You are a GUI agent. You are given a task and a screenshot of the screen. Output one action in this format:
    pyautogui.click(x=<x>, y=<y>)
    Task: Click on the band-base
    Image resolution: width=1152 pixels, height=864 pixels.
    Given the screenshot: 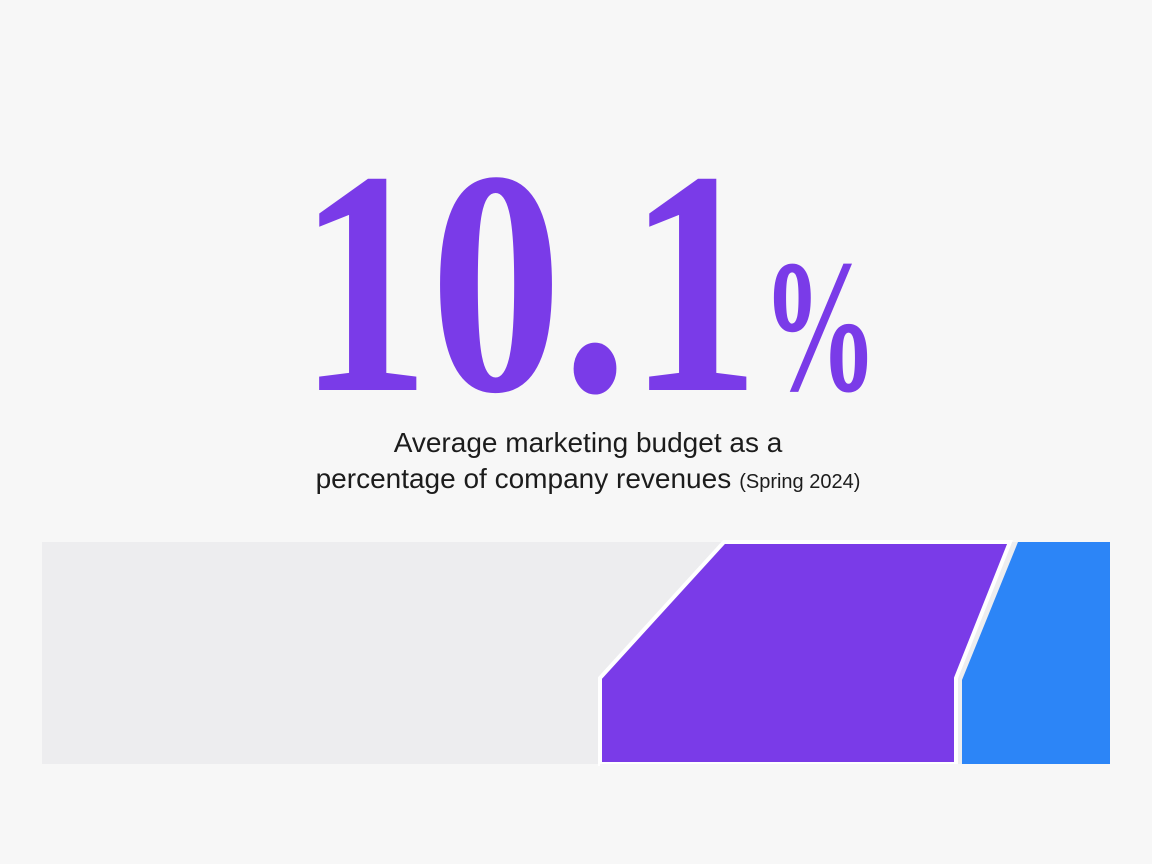 What is the action you would take?
    pyautogui.click(x=856, y=767)
    